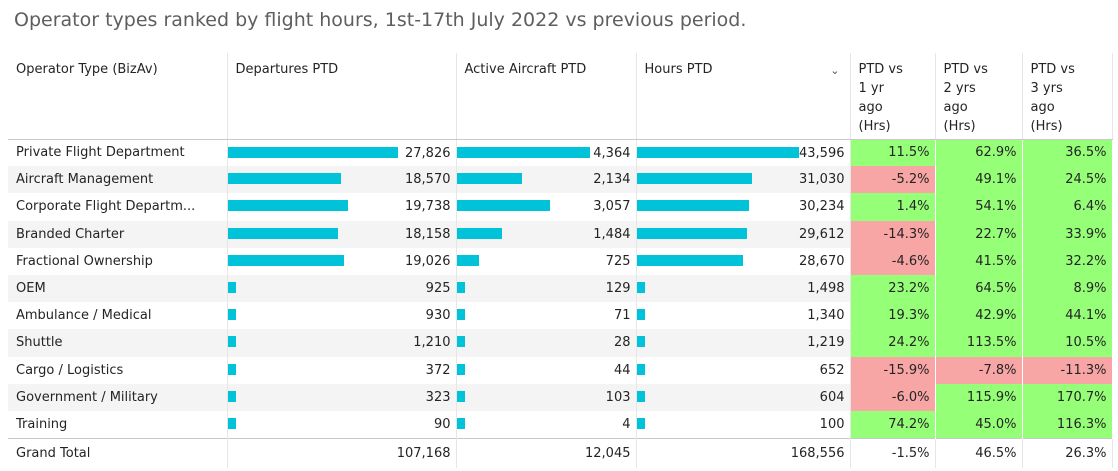 This screenshot has width=1118, height=471. I want to click on row-pct3-cell: -11.3%, so click(1067, 370).